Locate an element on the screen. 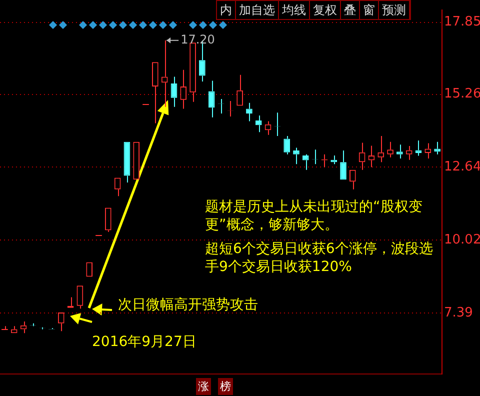 Image resolution: width=480 pixels, height=396 pixels. annotation: 次日微幅高开强势攻击 is located at coordinates (188, 305).